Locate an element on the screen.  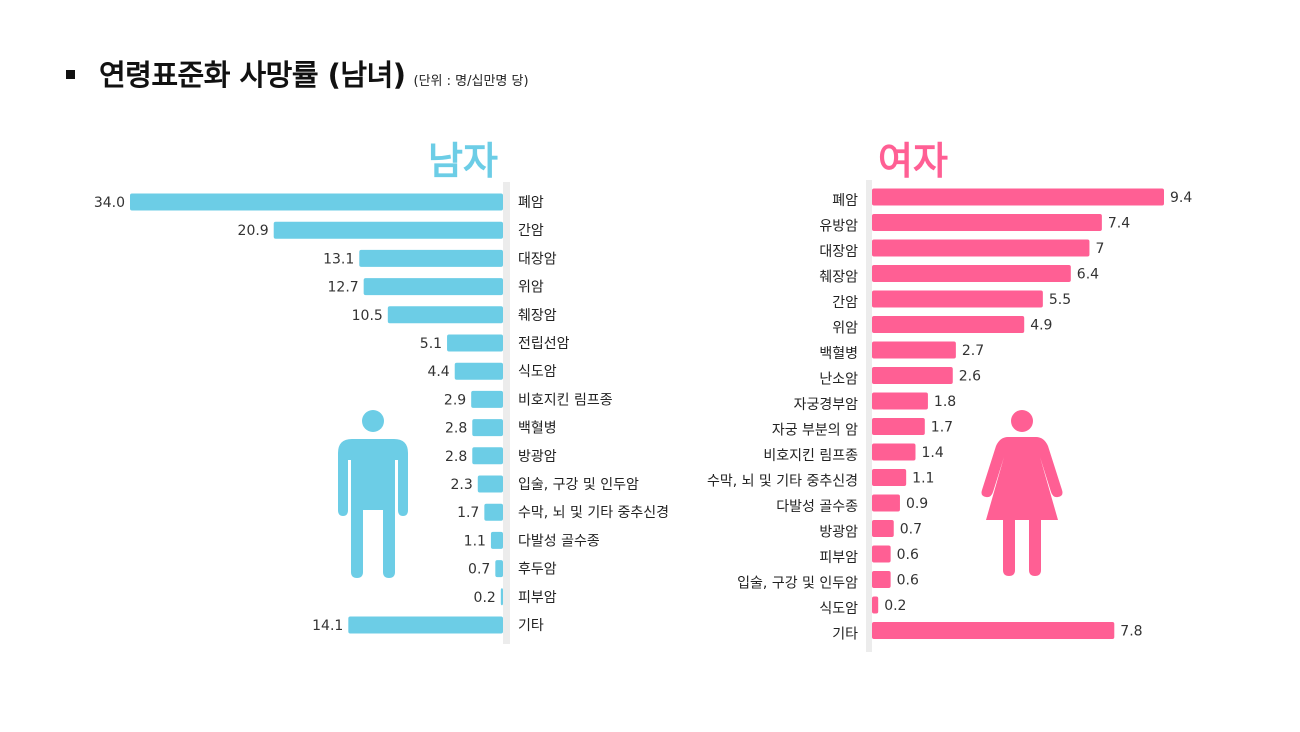
female-value-label: 2.7 is located at coordinates (973, 351).